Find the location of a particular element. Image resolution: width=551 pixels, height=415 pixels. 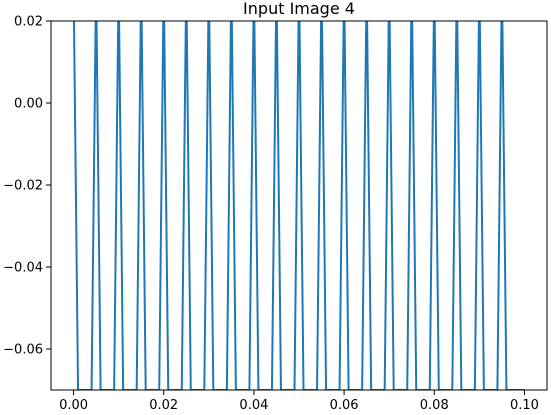

x-tick-label: 0.06 is located at coordinates (344, 405).